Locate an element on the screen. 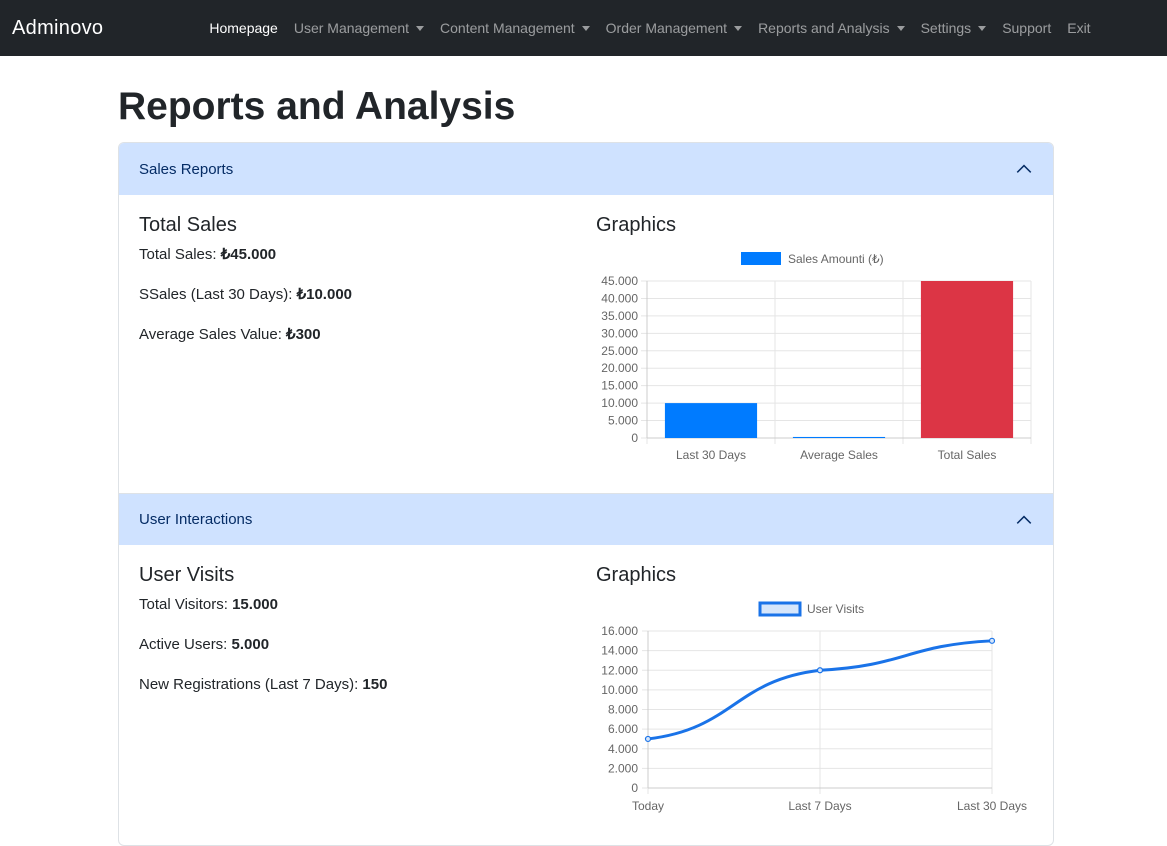 This screenshot has width=1167, height=846. y-tick-label: 16.000 is located at coordinates (619, 631).